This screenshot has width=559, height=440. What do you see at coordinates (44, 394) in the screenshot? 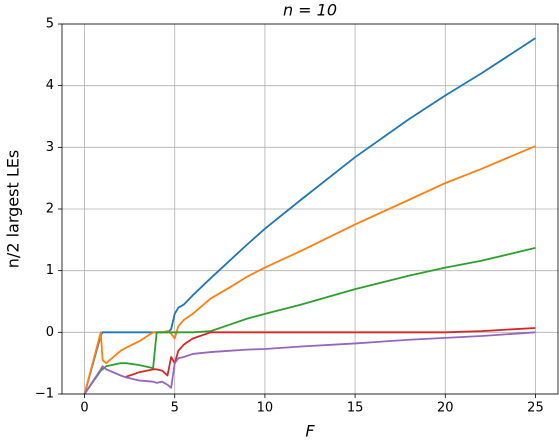
I see `y-tick-label: −1` at bounding box center [44, 394].